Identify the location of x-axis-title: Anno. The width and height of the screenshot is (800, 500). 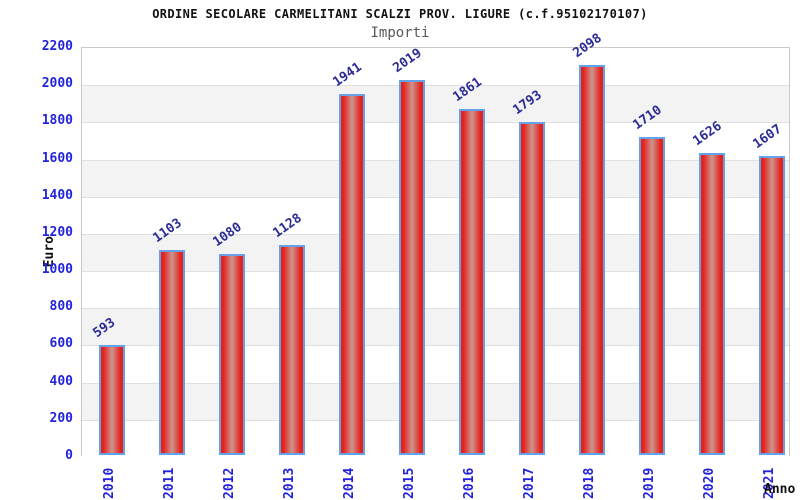
(780, 489).